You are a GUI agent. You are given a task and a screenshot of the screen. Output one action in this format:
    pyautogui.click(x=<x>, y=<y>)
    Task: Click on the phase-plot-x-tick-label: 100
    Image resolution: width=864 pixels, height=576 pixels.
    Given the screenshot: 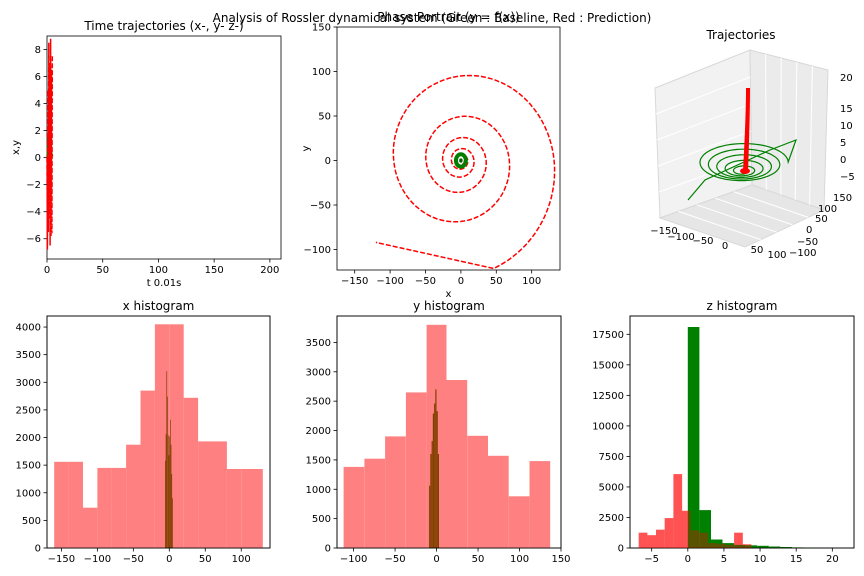 What is the action you would take?
    pyautogui.click(x=531, y=281)
    